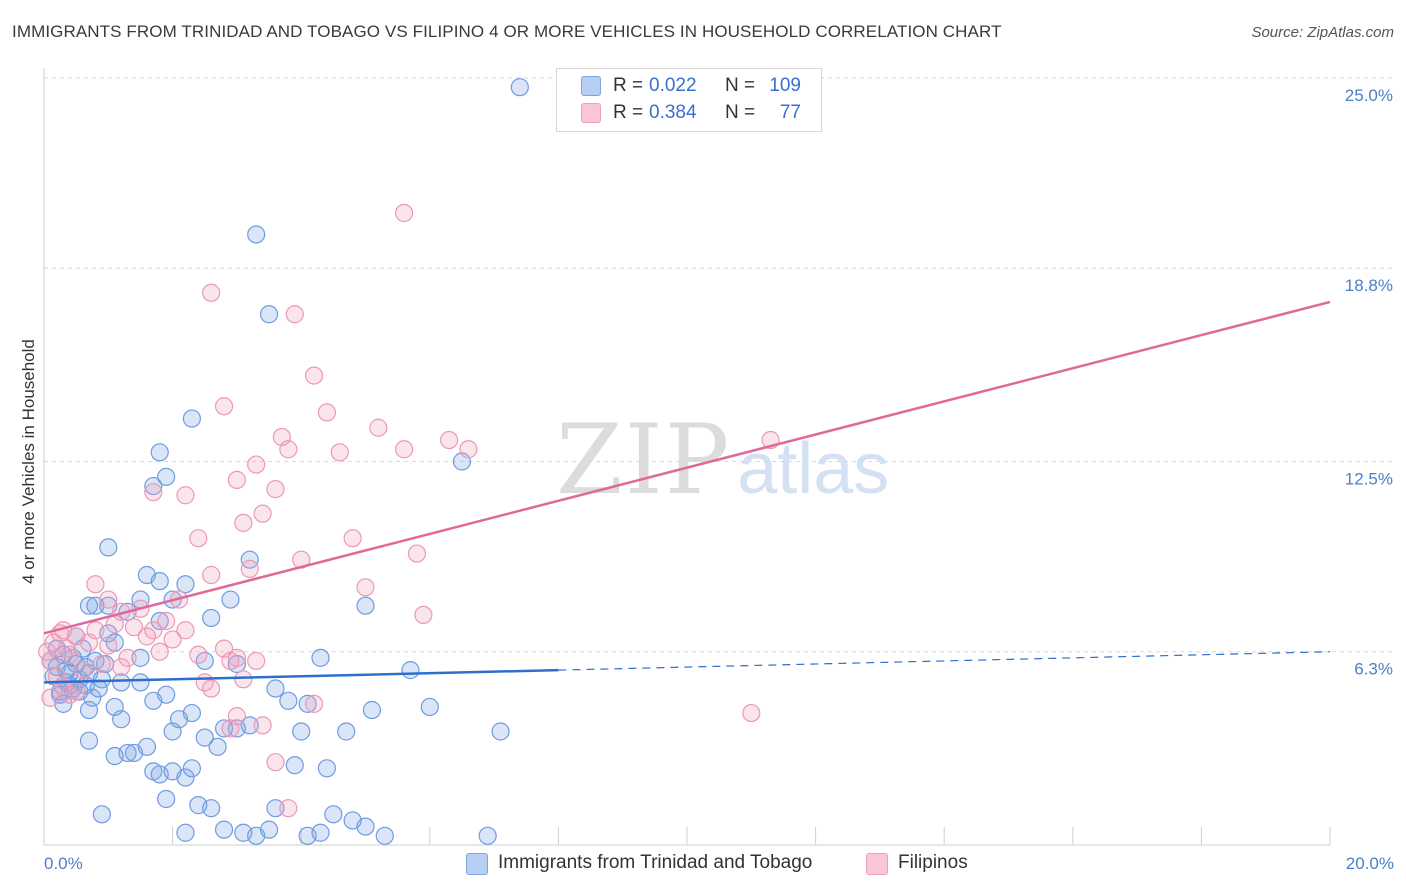 Image resolution: width=1406 pixels, height=892 pixels. Describe the element at coordinates (790, 112) in the screenshot. I see `legend-n-value: 77` at that location.